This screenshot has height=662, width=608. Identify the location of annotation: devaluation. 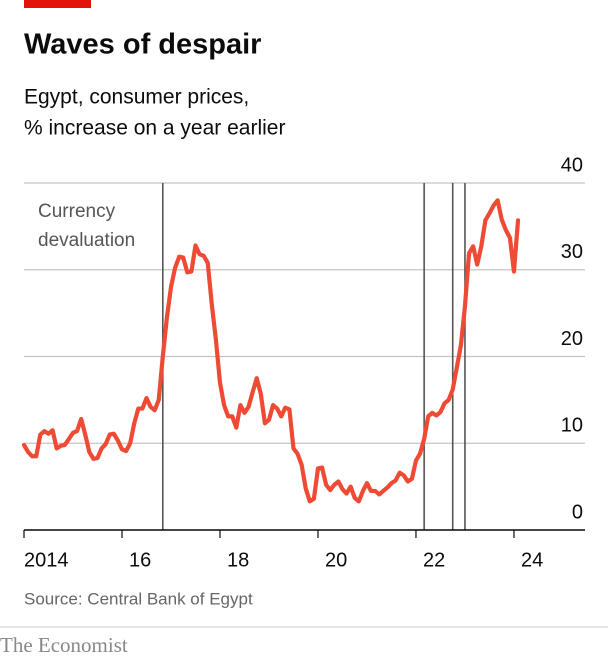
(86, 240).